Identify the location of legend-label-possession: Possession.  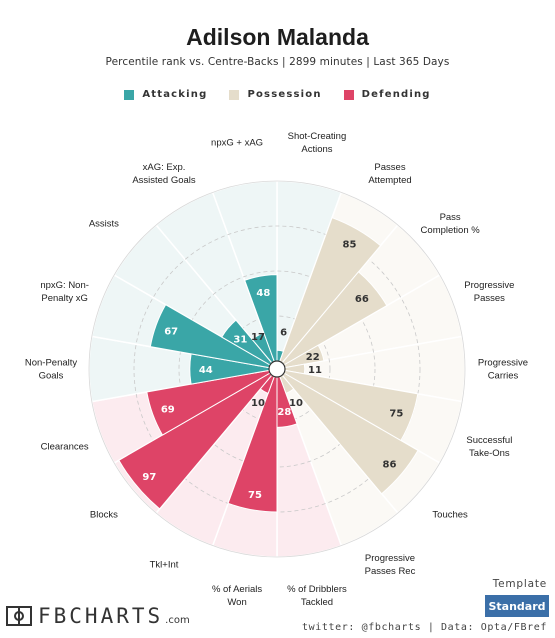
(284, 94).